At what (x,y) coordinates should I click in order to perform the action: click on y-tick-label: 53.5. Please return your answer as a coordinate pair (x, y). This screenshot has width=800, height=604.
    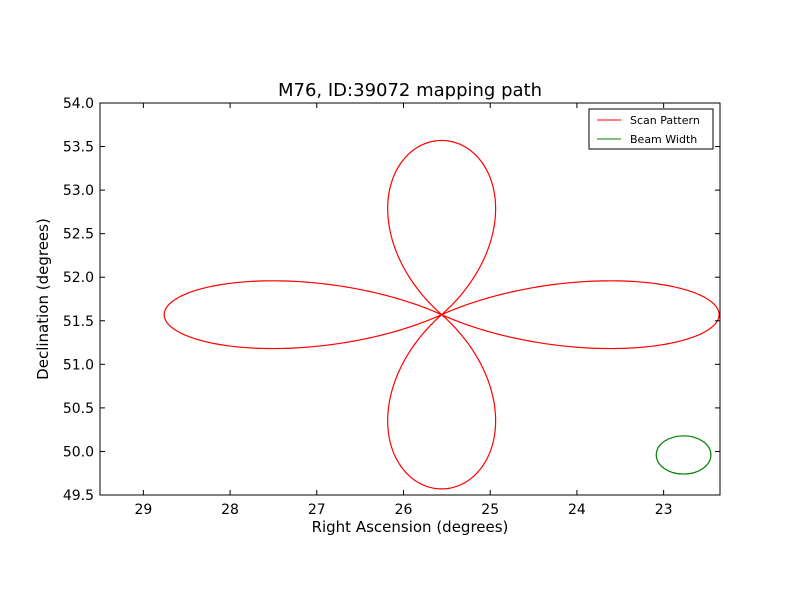
    Looking at the image, I should click on (78, 148).